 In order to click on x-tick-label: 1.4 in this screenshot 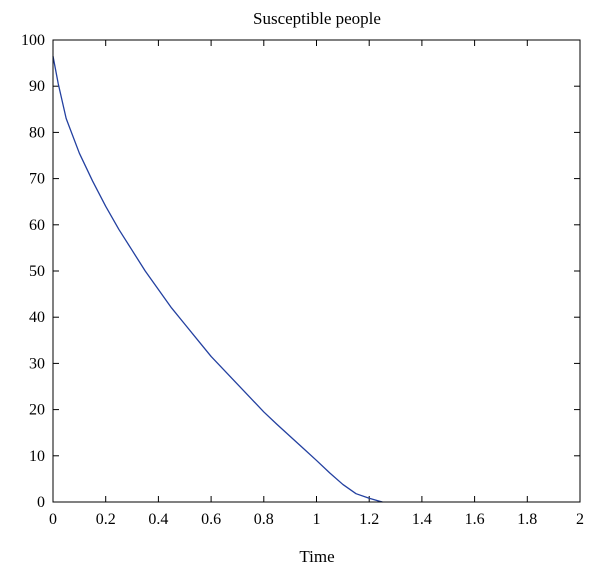, I will do `click(422, 519)`.